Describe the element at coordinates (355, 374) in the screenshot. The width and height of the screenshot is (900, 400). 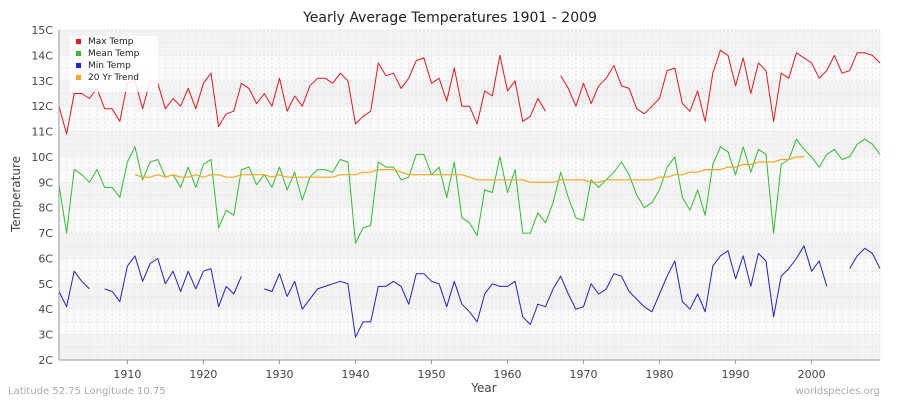
I see `x-tick-label: 1940` at that location.